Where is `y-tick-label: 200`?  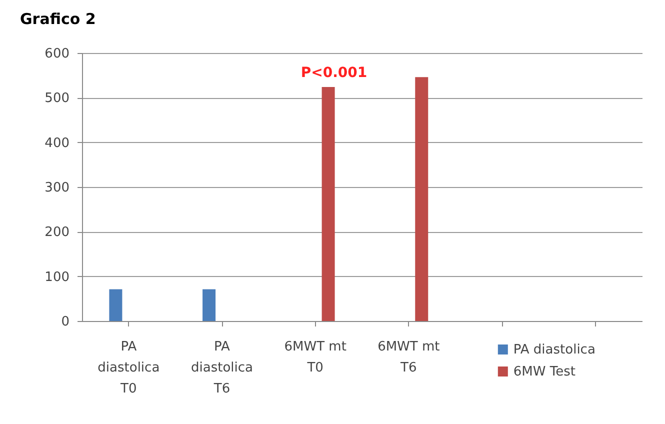 y-tick-label: 200 is located at coordinates (57, 232).